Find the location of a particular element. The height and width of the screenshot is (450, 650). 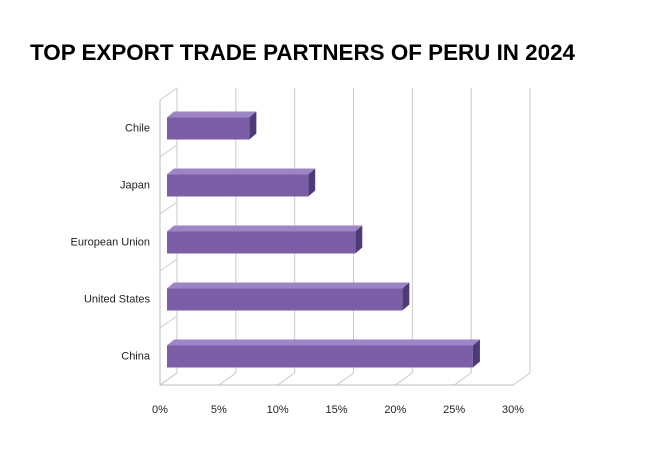

x-tick-label: 10% is located at coordinates (278, 410).